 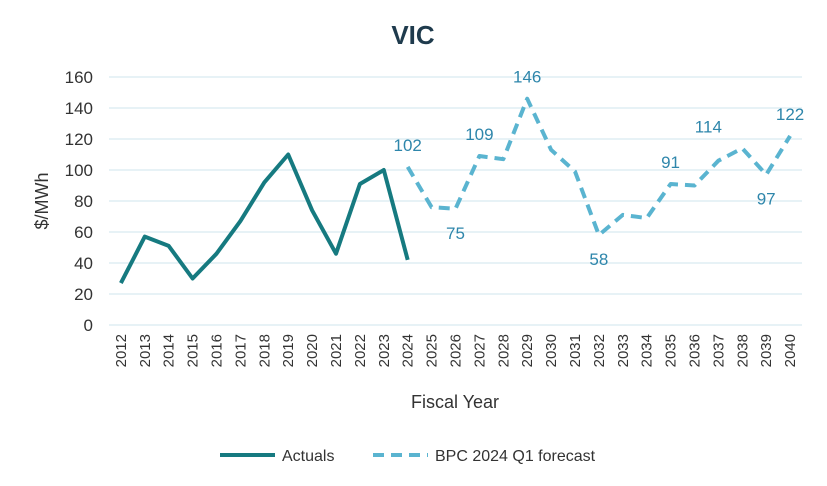 I want to click on data-label: 122, so click(x=790, y=114).